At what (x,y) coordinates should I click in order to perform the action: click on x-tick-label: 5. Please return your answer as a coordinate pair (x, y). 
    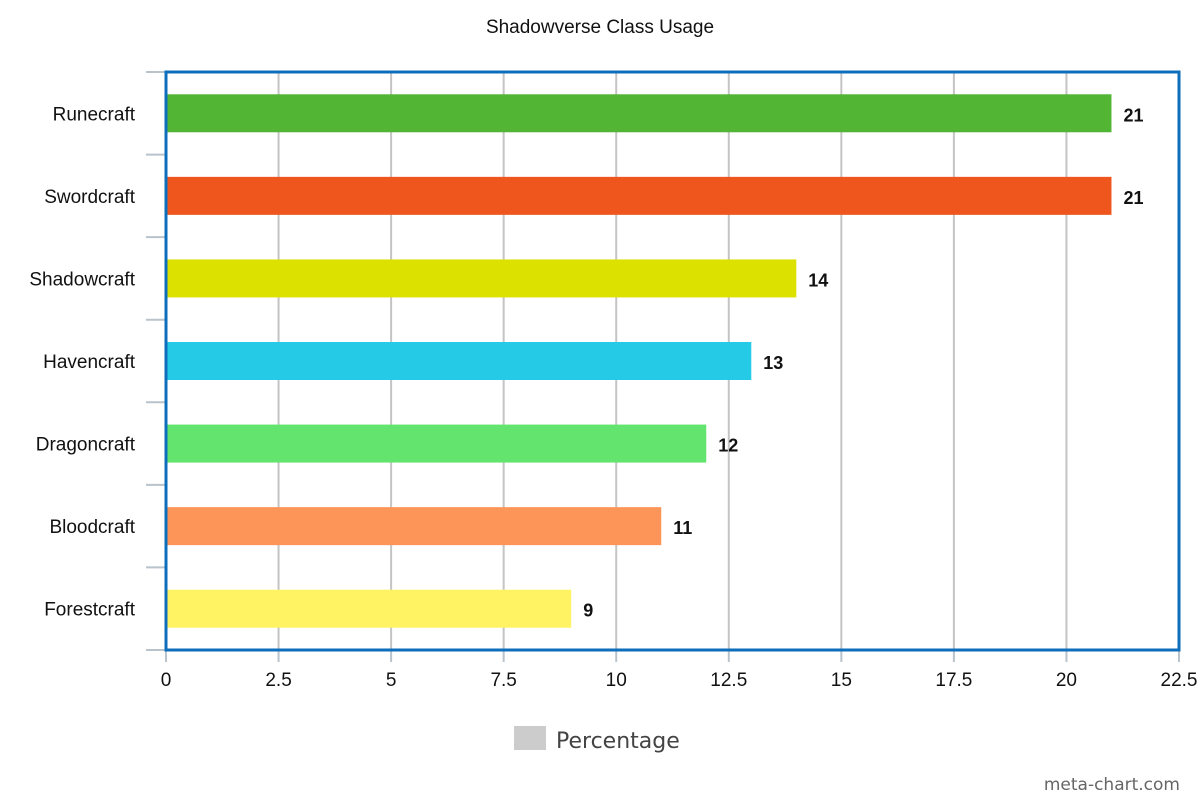
    Looking at the image, I should click on (391, 680).